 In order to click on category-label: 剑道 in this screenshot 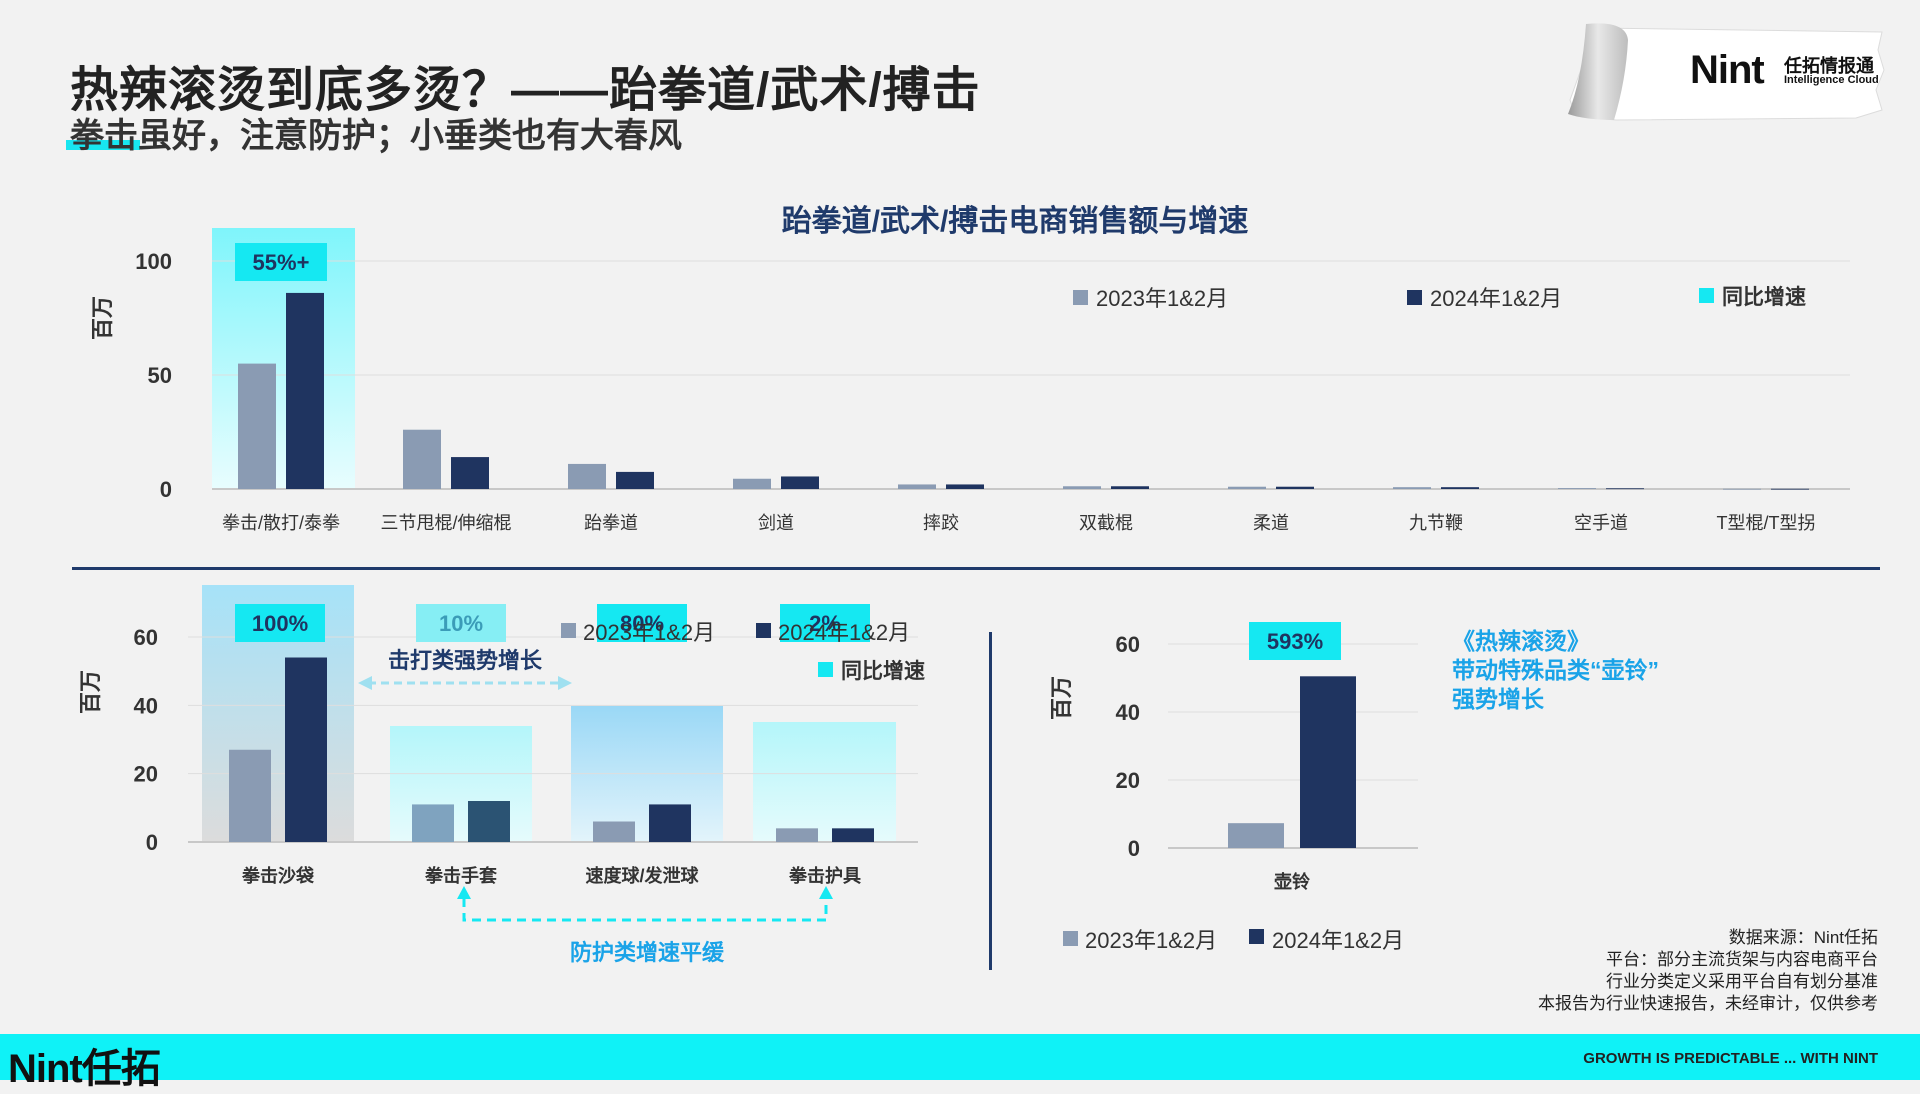, I will do `click(776, 523)`.